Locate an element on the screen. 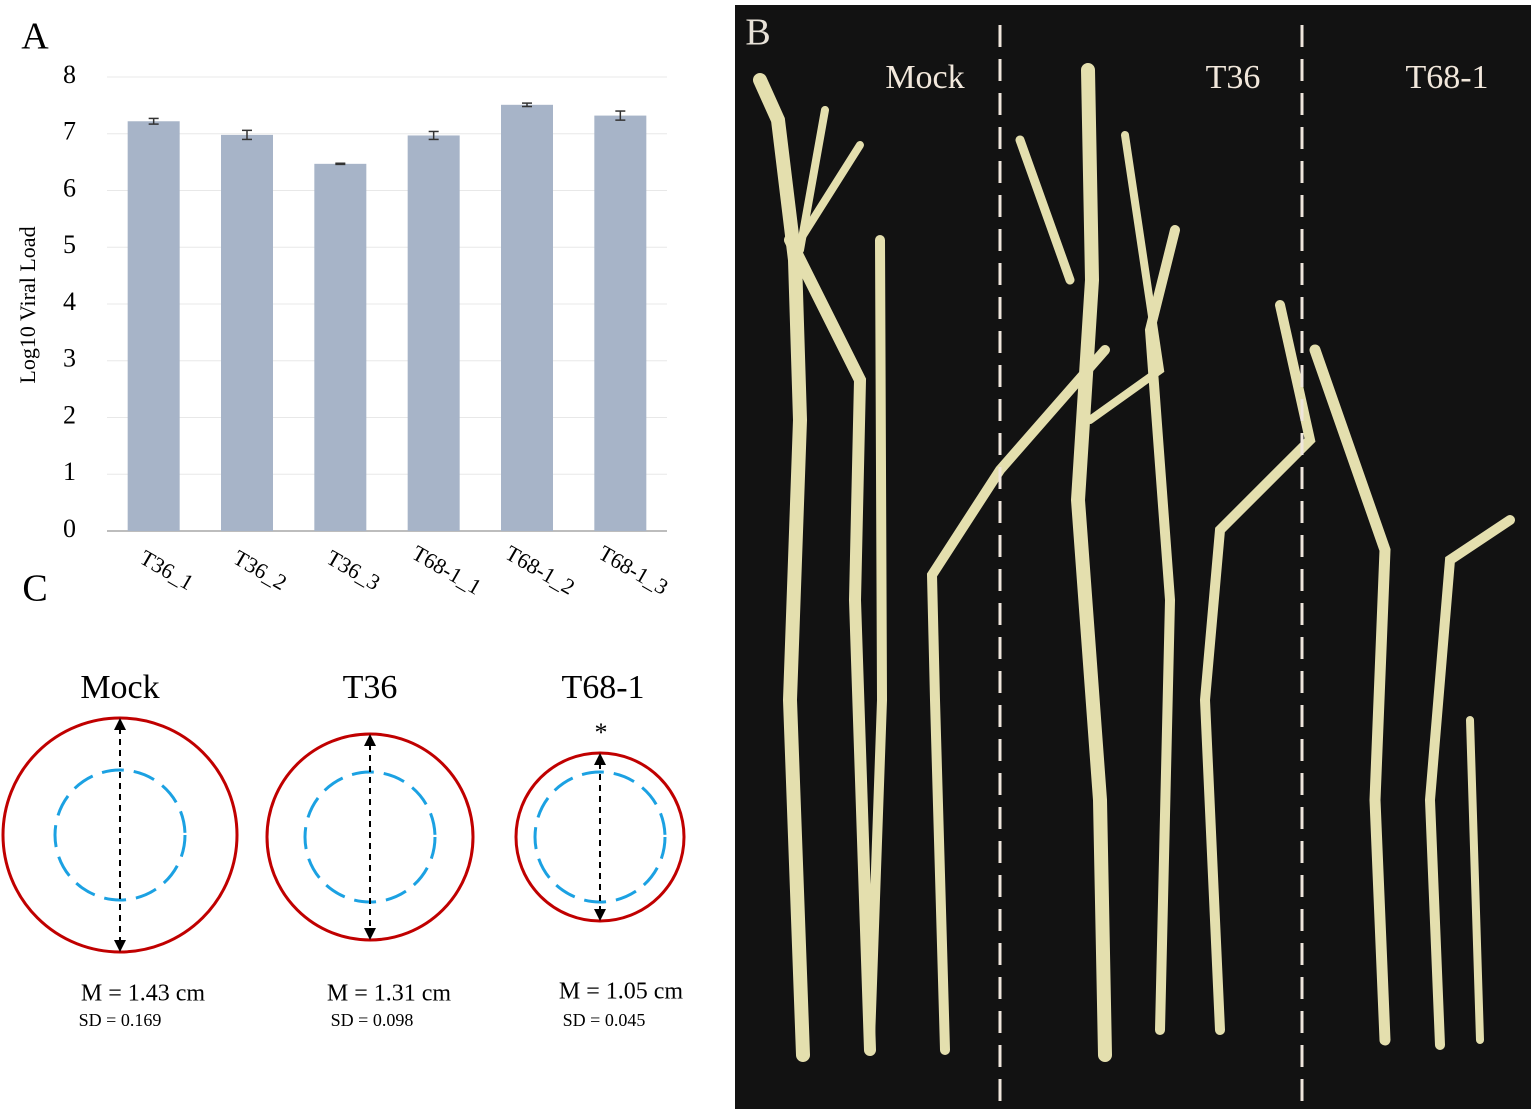 The height and width of the screenshot is (1114, 1535). y-tick-label: 7 is located at coordinates (69, 131).